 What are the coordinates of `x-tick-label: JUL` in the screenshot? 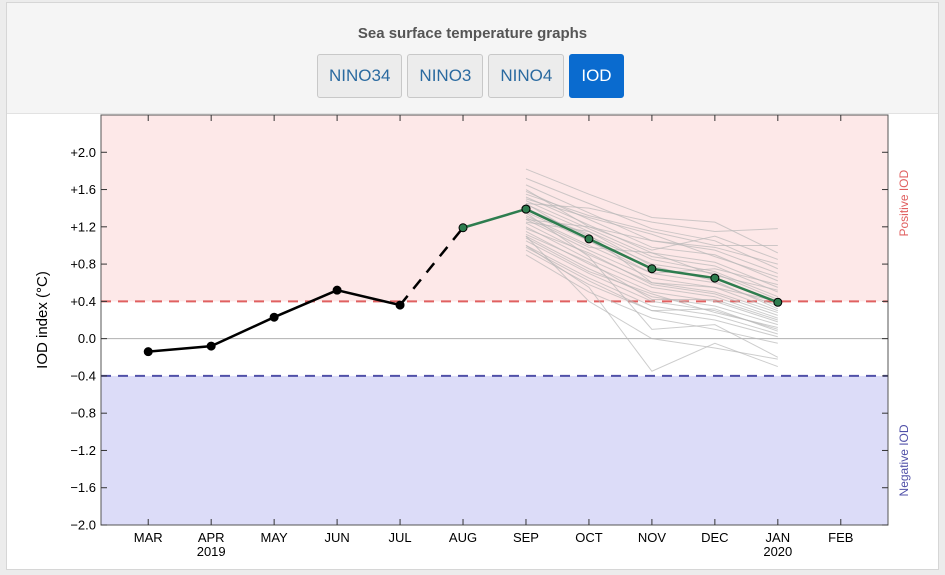 It's located at (399, 537).